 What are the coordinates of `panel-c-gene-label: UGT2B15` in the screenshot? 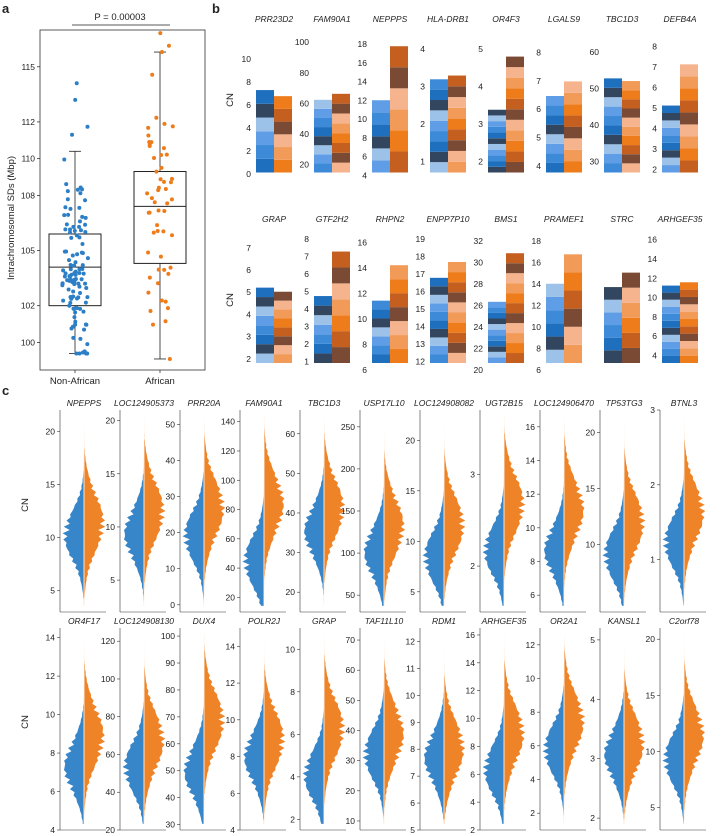 It's located at (504, 403).